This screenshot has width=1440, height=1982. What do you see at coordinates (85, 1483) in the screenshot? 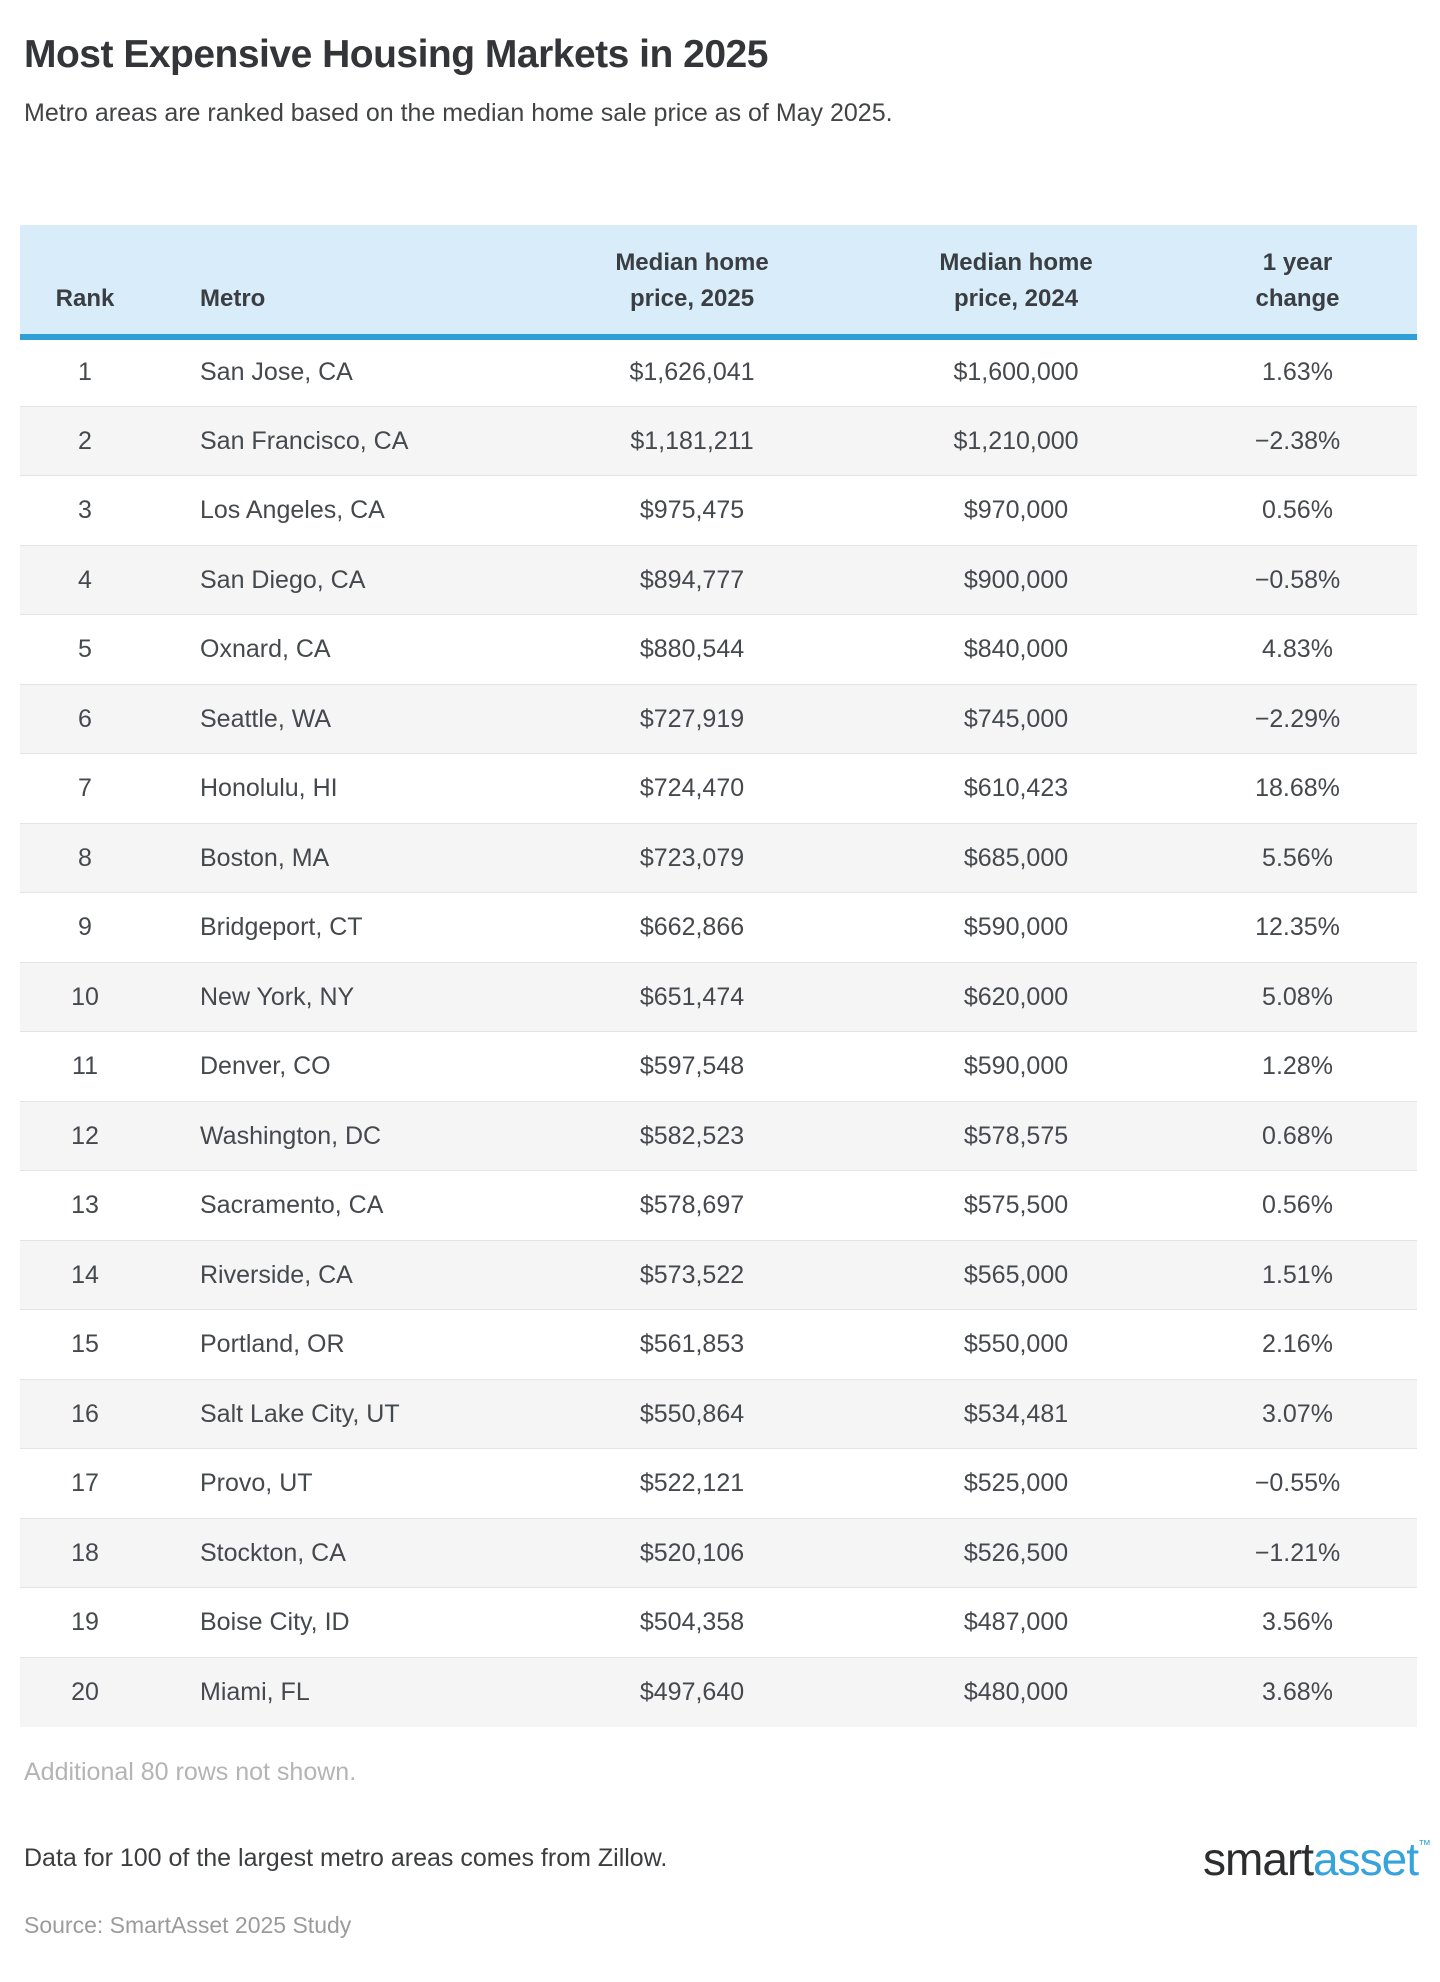
I see `rank-cell: 17` at bounding box center [85, 1483].